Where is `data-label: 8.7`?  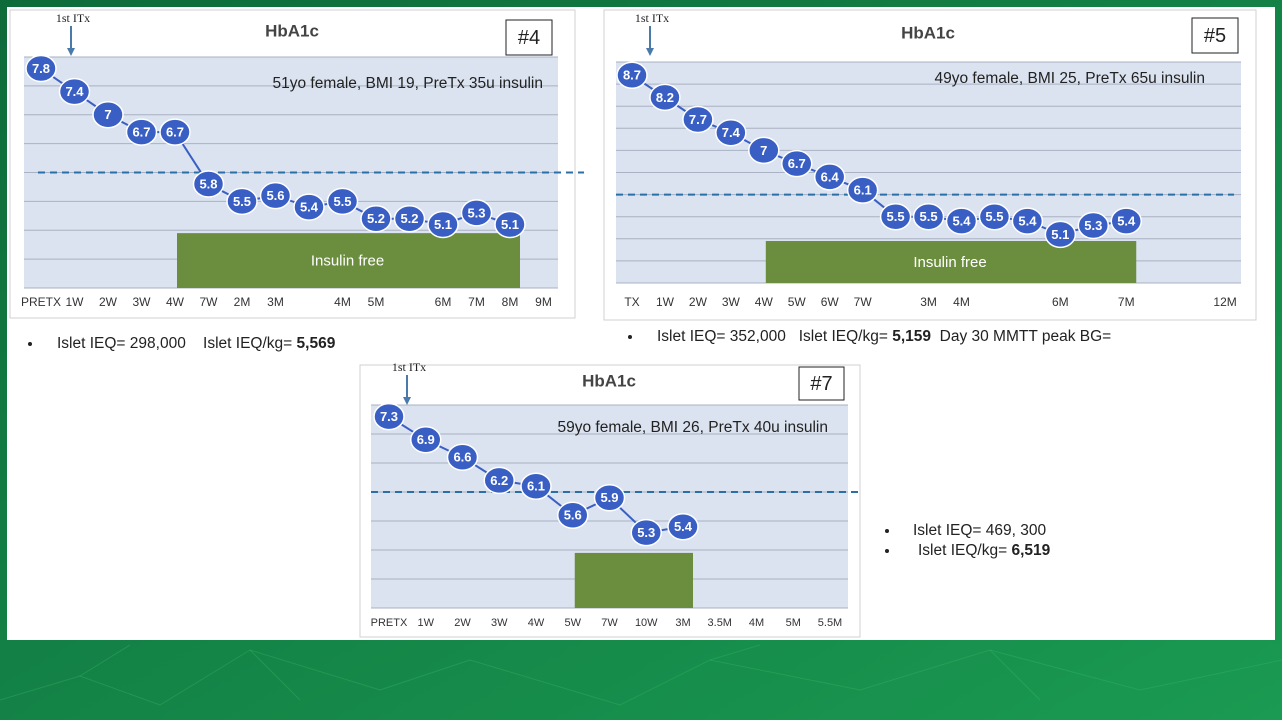
data-label: 8.7 is located at coordinates (632, 75).